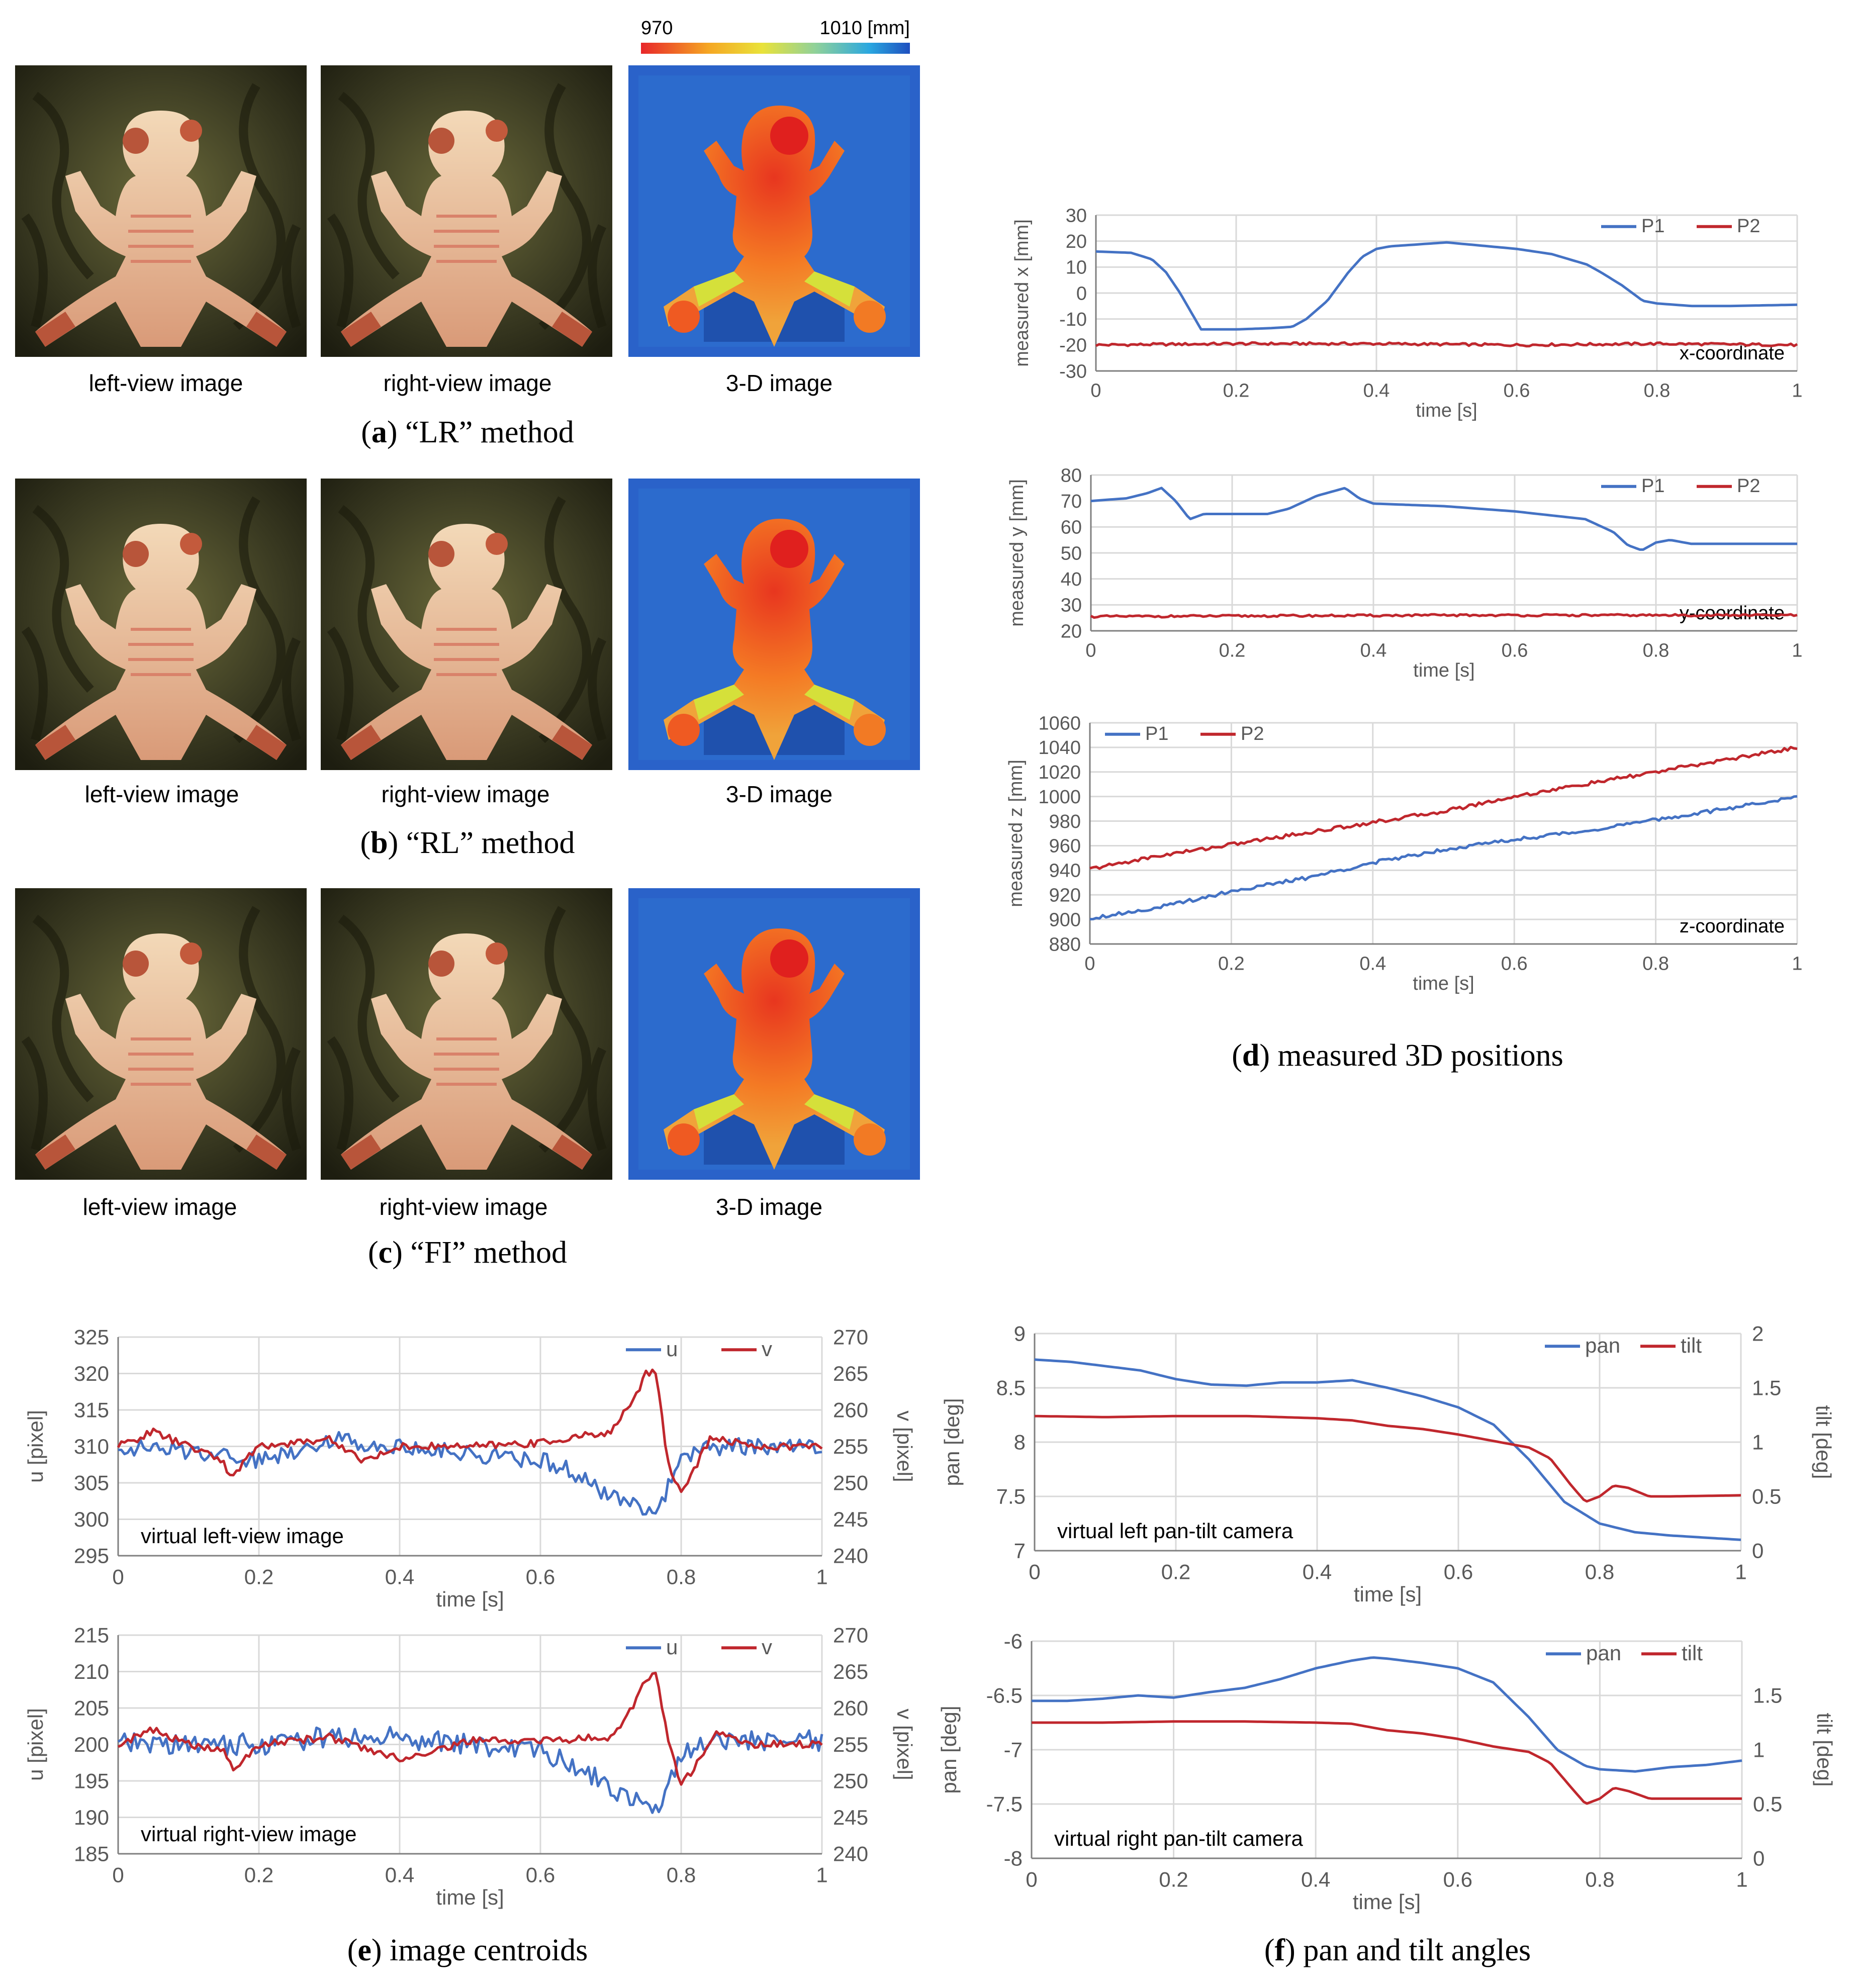 The height and width of the screenshot is (1988, 1854). What do you see at coordinates (1076, 267) in the screenshot?
I see `y-tick-label: 10` at bounding box center [1076, 267].